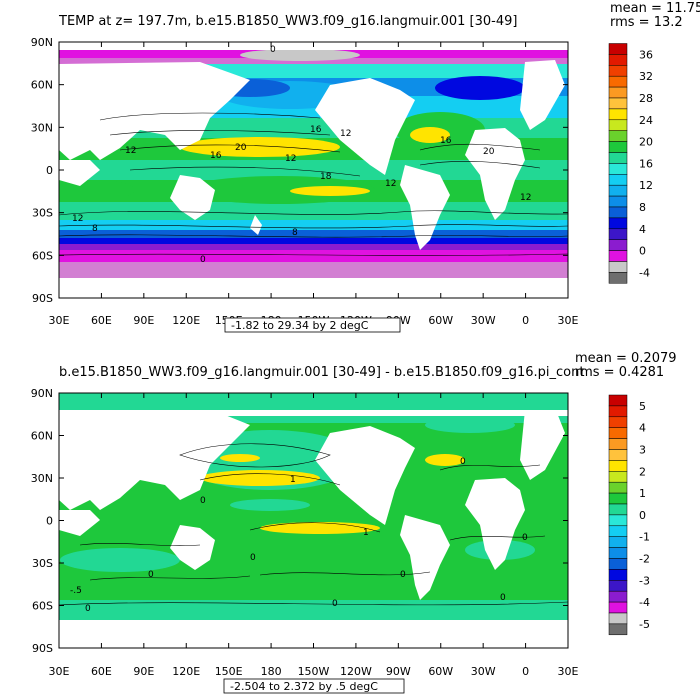 The height and width of the screenshot is (700, 700). What do you see at coordinates (642, 450) in the screenshot?
I see `colorbar-label: 3` at bounding box center [642, 450].